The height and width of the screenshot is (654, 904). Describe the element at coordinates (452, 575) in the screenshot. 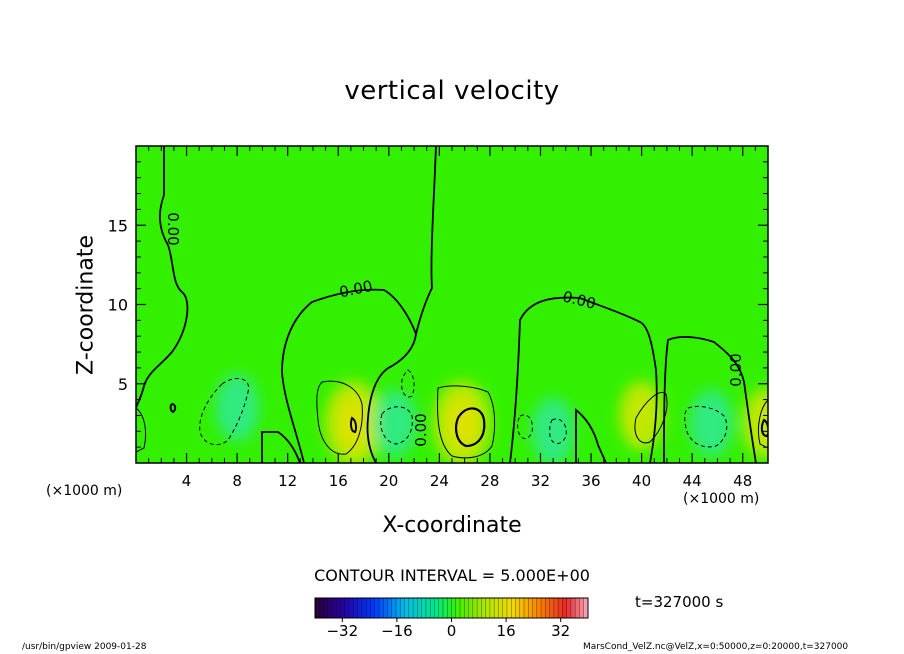

I see `contour-interval-text: CONTOUR INTERVAL = 5.000E+00` at that location.